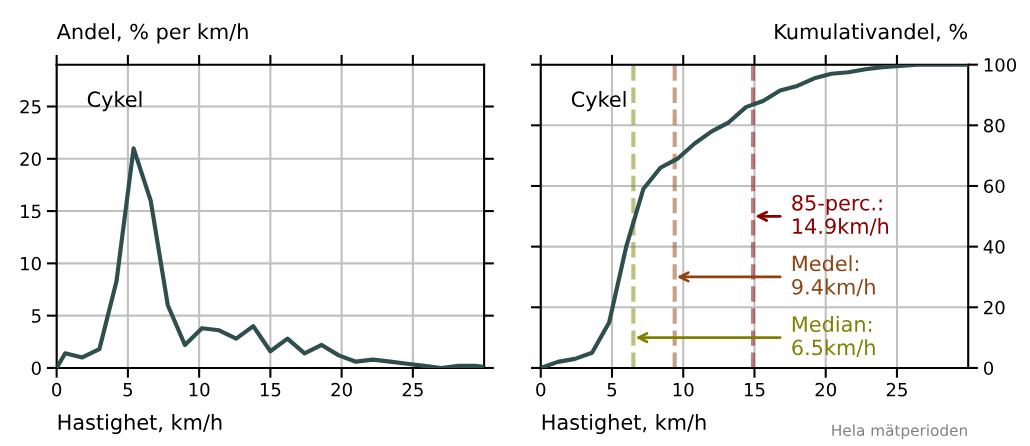  I want to click on y-tick-label: 10, so click(31, 263).